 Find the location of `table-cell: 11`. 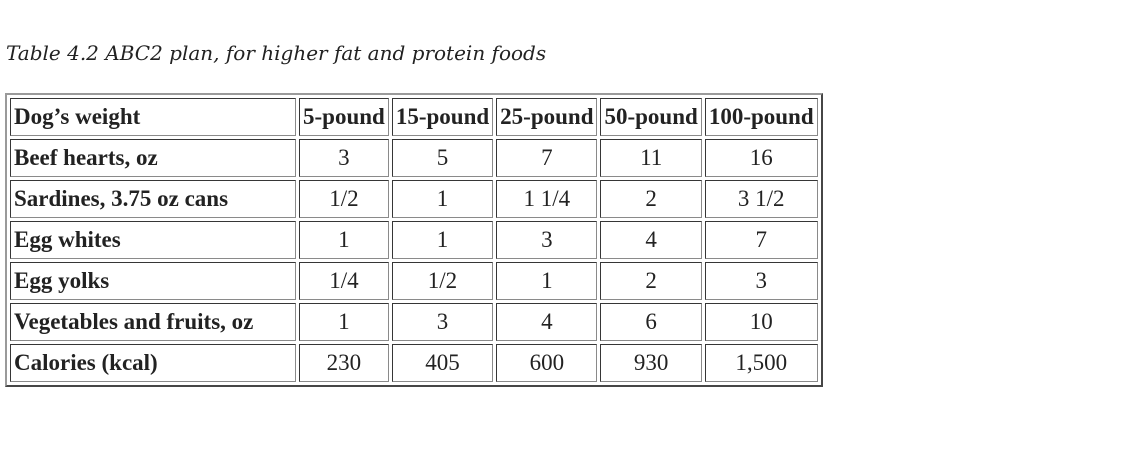

table-cell: 11 is located at coordinates (651, 158).